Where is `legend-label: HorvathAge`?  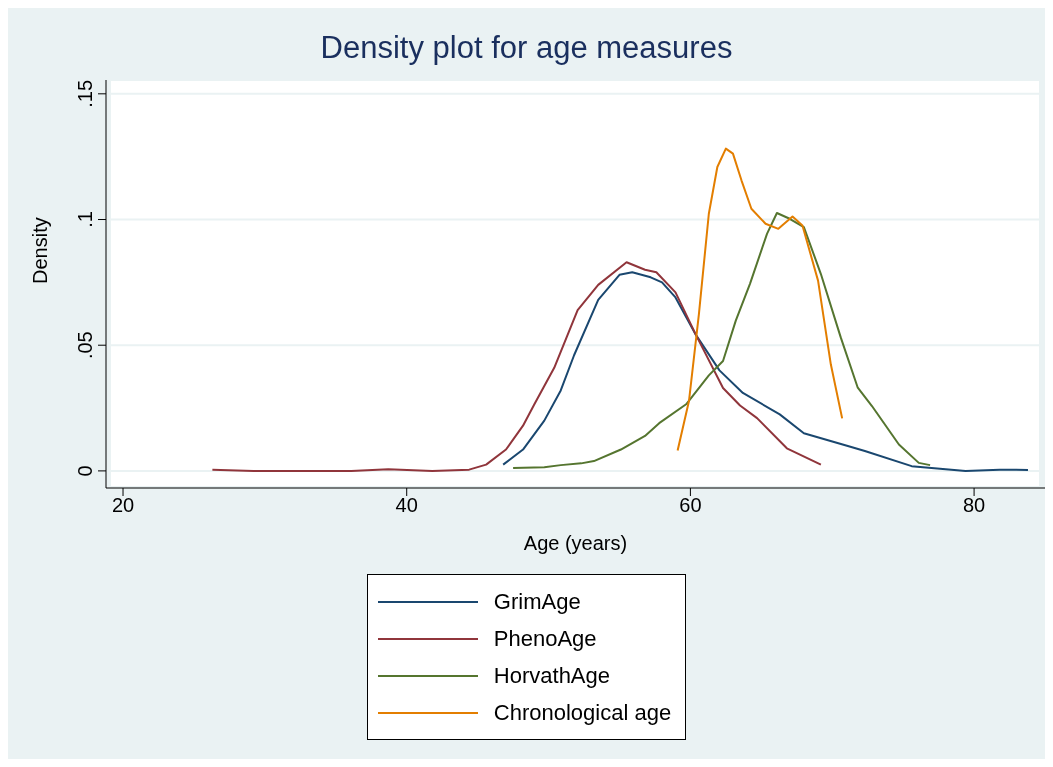
legend-label: HorvathAge is located at coordinates (552, 675).